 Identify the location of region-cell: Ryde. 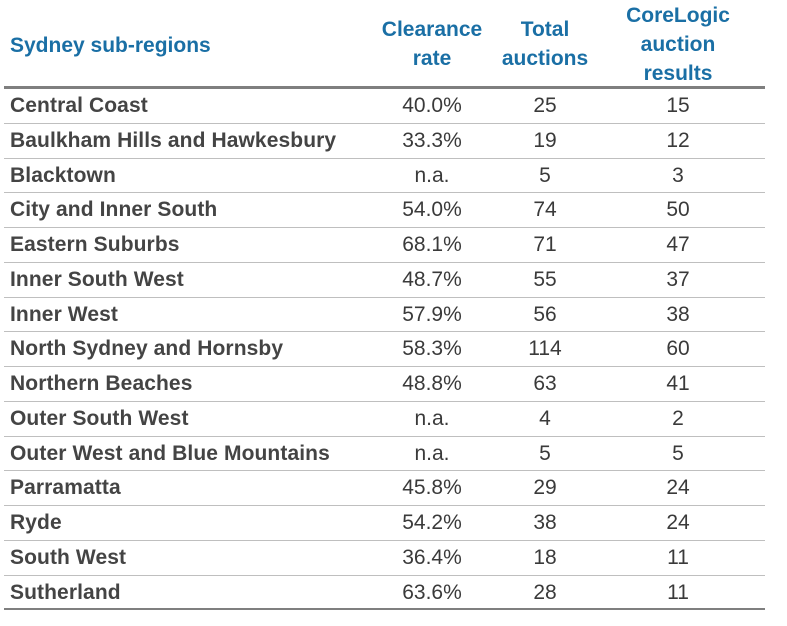
(36, 522).